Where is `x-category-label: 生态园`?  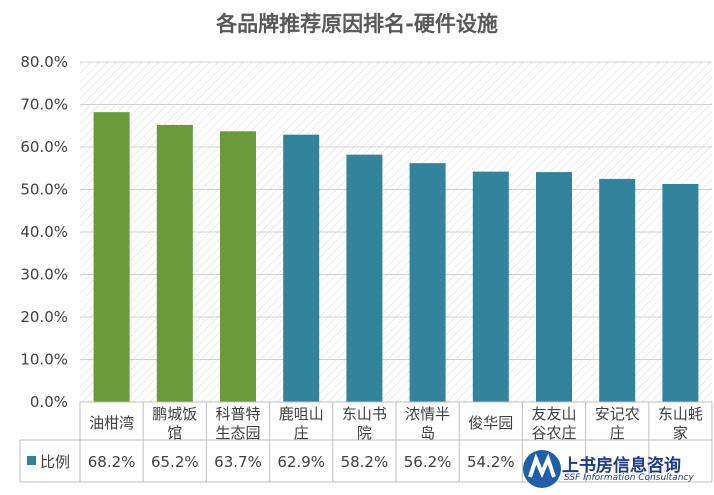 x-category-label: 生态园 is located at coordinates (237, 433).